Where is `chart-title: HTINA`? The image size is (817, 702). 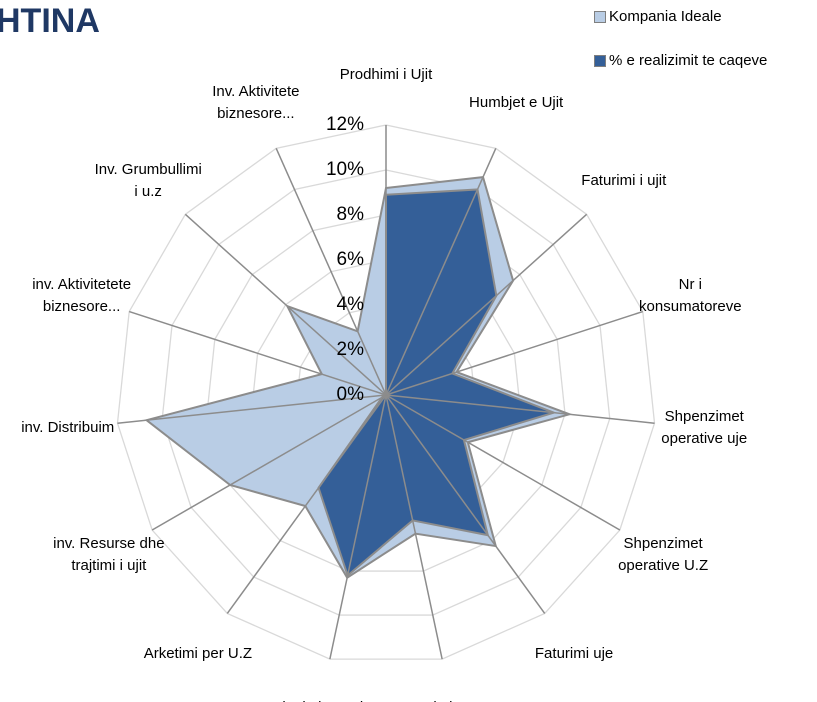
chart-title: HTINA is located at coordinates (50, 21).